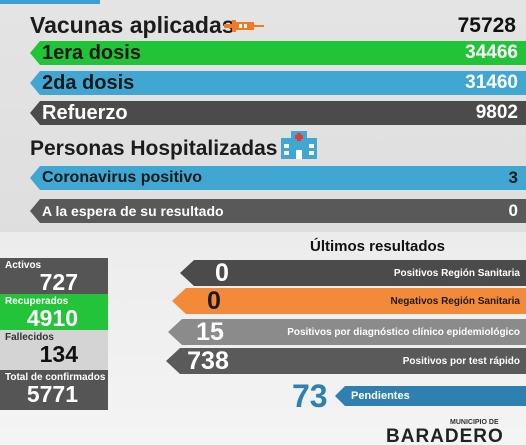 Image resolution: width=526 pixels, height=445 pixels. I want to click on row-label: 1era dosis, so click(91, 52).